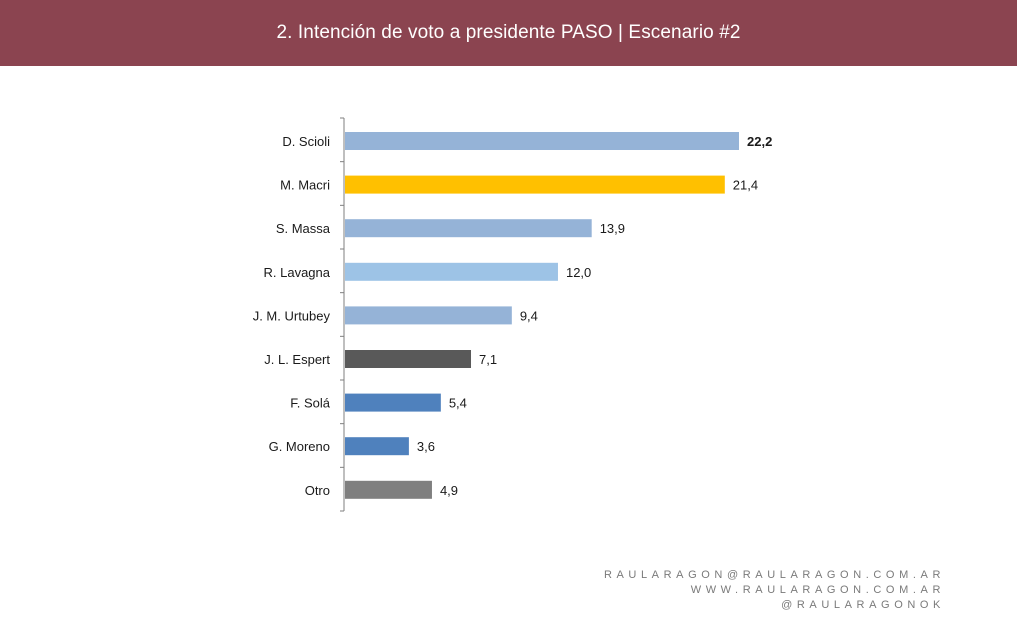 This screenshot has height=630, width=1017. I want to click on footer-website: WWW.RAULARAGON.COM.AR, so click(817, 590).